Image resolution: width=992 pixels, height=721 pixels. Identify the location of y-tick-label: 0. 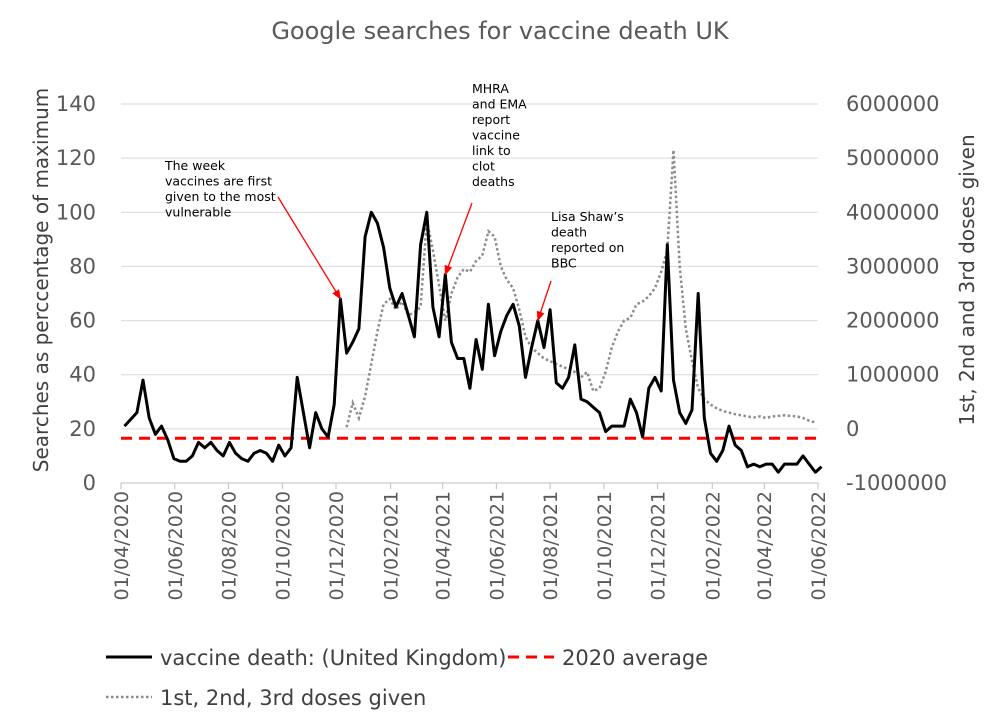
(89, 483).